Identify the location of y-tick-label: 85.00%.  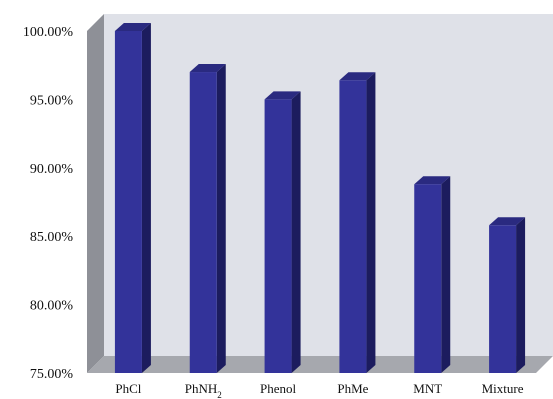
(52, 237).